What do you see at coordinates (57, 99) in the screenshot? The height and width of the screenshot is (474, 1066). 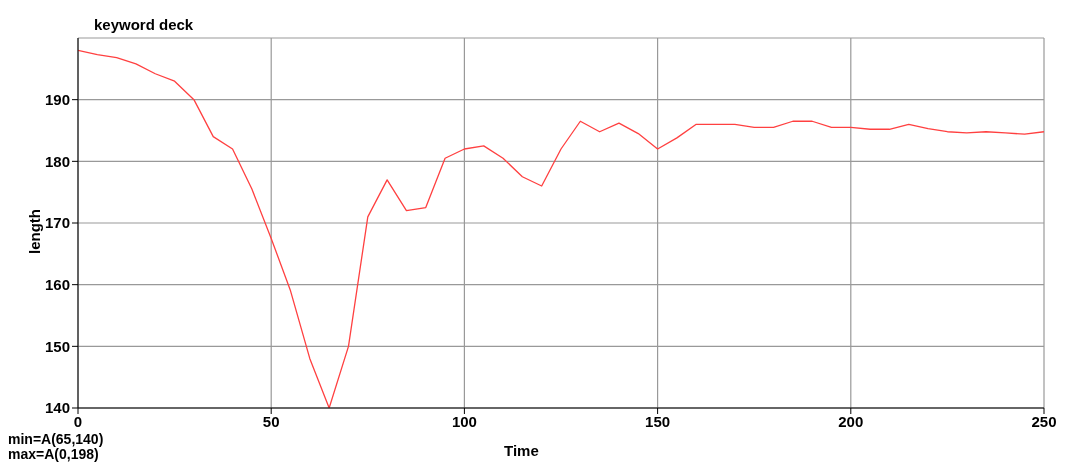 I see `y-tick-label: 190` at bounding box center [57, 99].